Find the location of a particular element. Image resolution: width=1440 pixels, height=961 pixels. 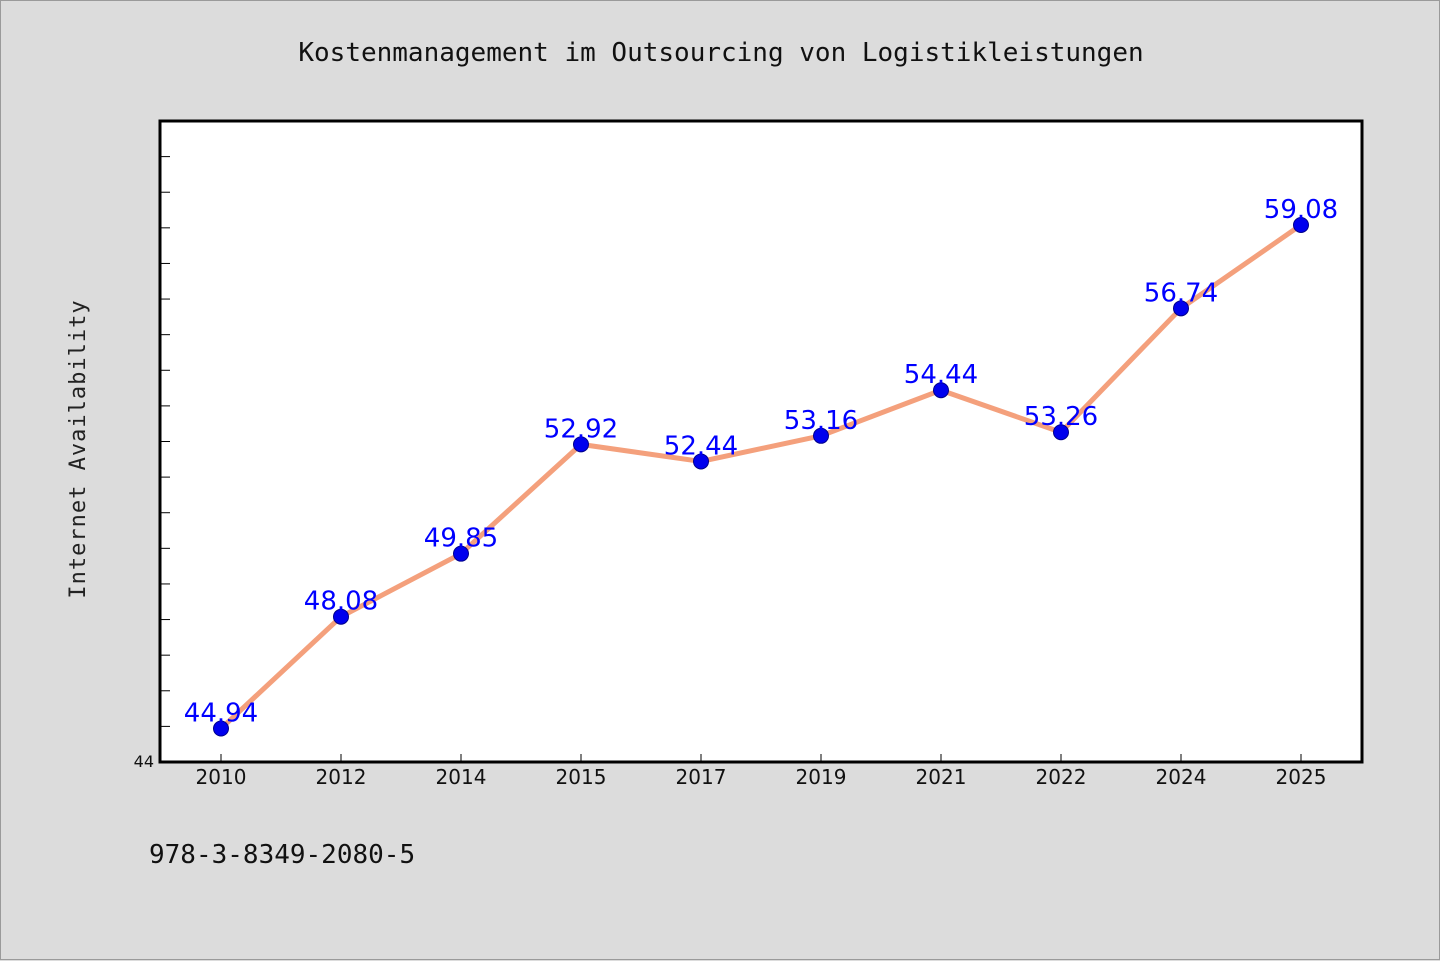

x-tick-label: 2021 is located at coordinates (941, 777).